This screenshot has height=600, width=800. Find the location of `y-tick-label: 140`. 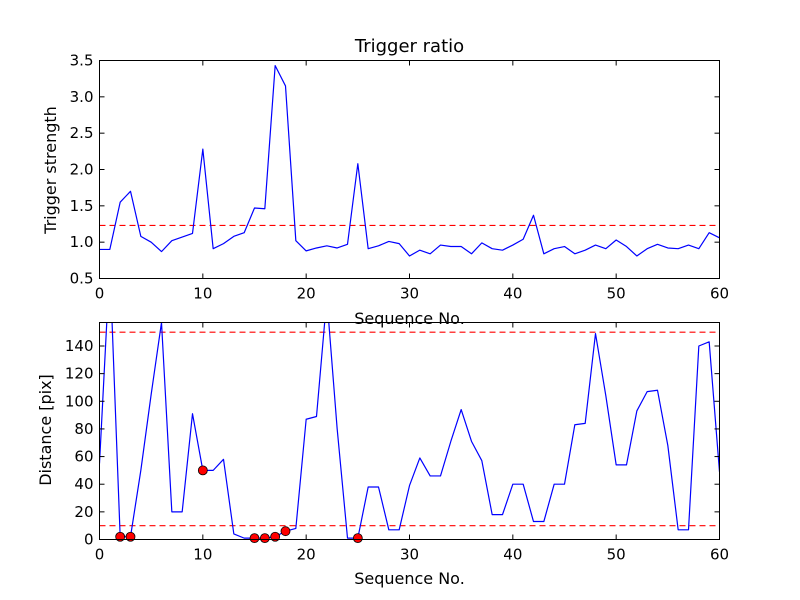

y-tick-label: 140 is located at coordinates (79, 346).